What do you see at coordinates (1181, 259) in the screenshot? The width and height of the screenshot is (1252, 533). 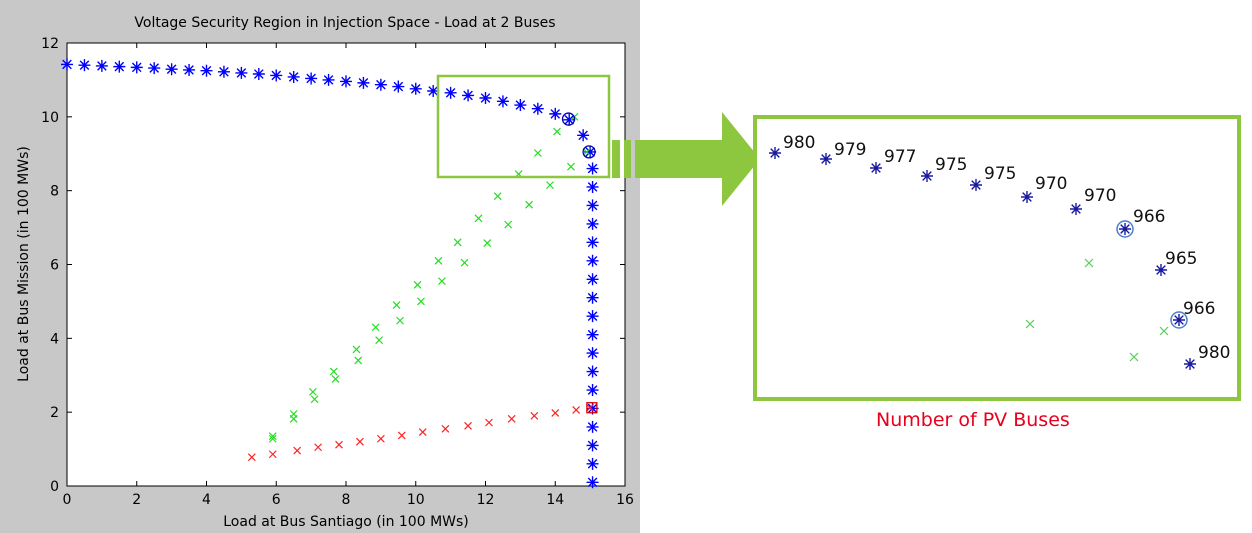 I see `zoom-point-label: 965` at bounding box center [1181, 259].